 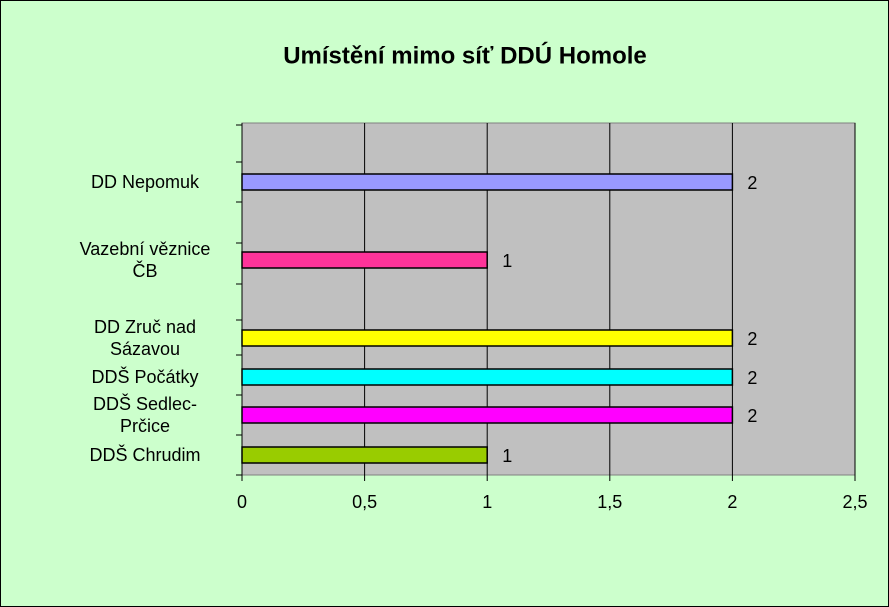 What do you see at coordinates (145, 377) in the screenshot?
I see `category-label: DDŠ Počátky` at bounding box center [145, 377].